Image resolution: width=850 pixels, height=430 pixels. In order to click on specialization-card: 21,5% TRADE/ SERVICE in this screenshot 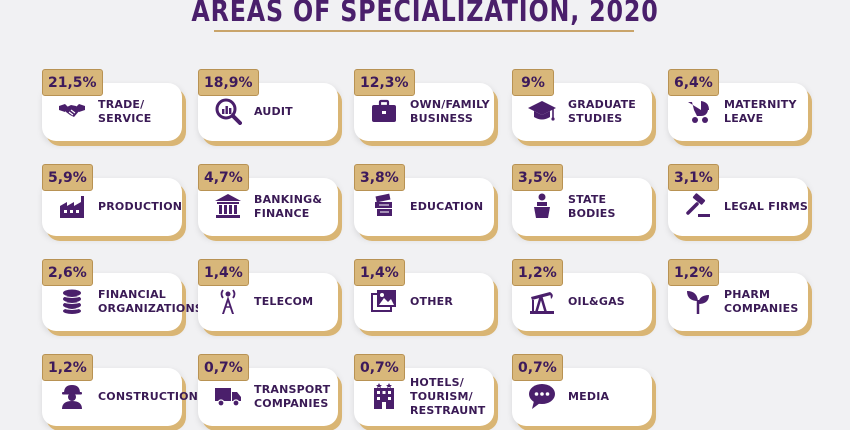, I will do `click(115, 107)`.